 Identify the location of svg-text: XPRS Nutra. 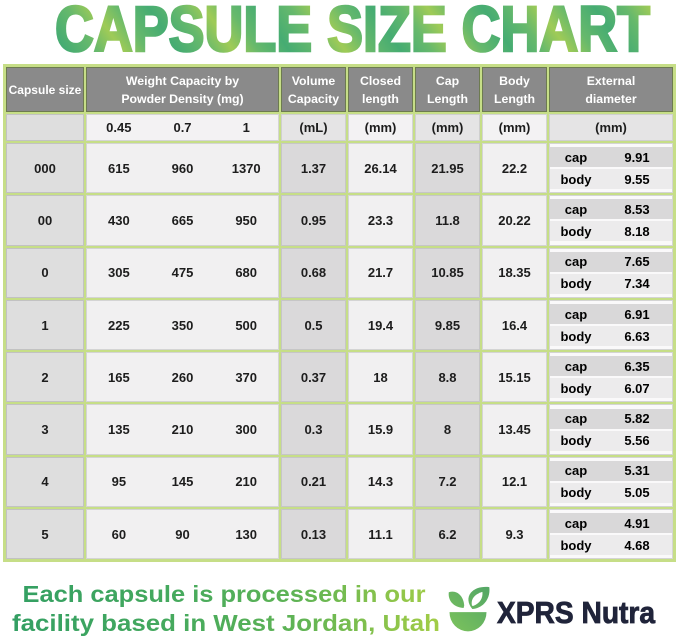
(576, 612).